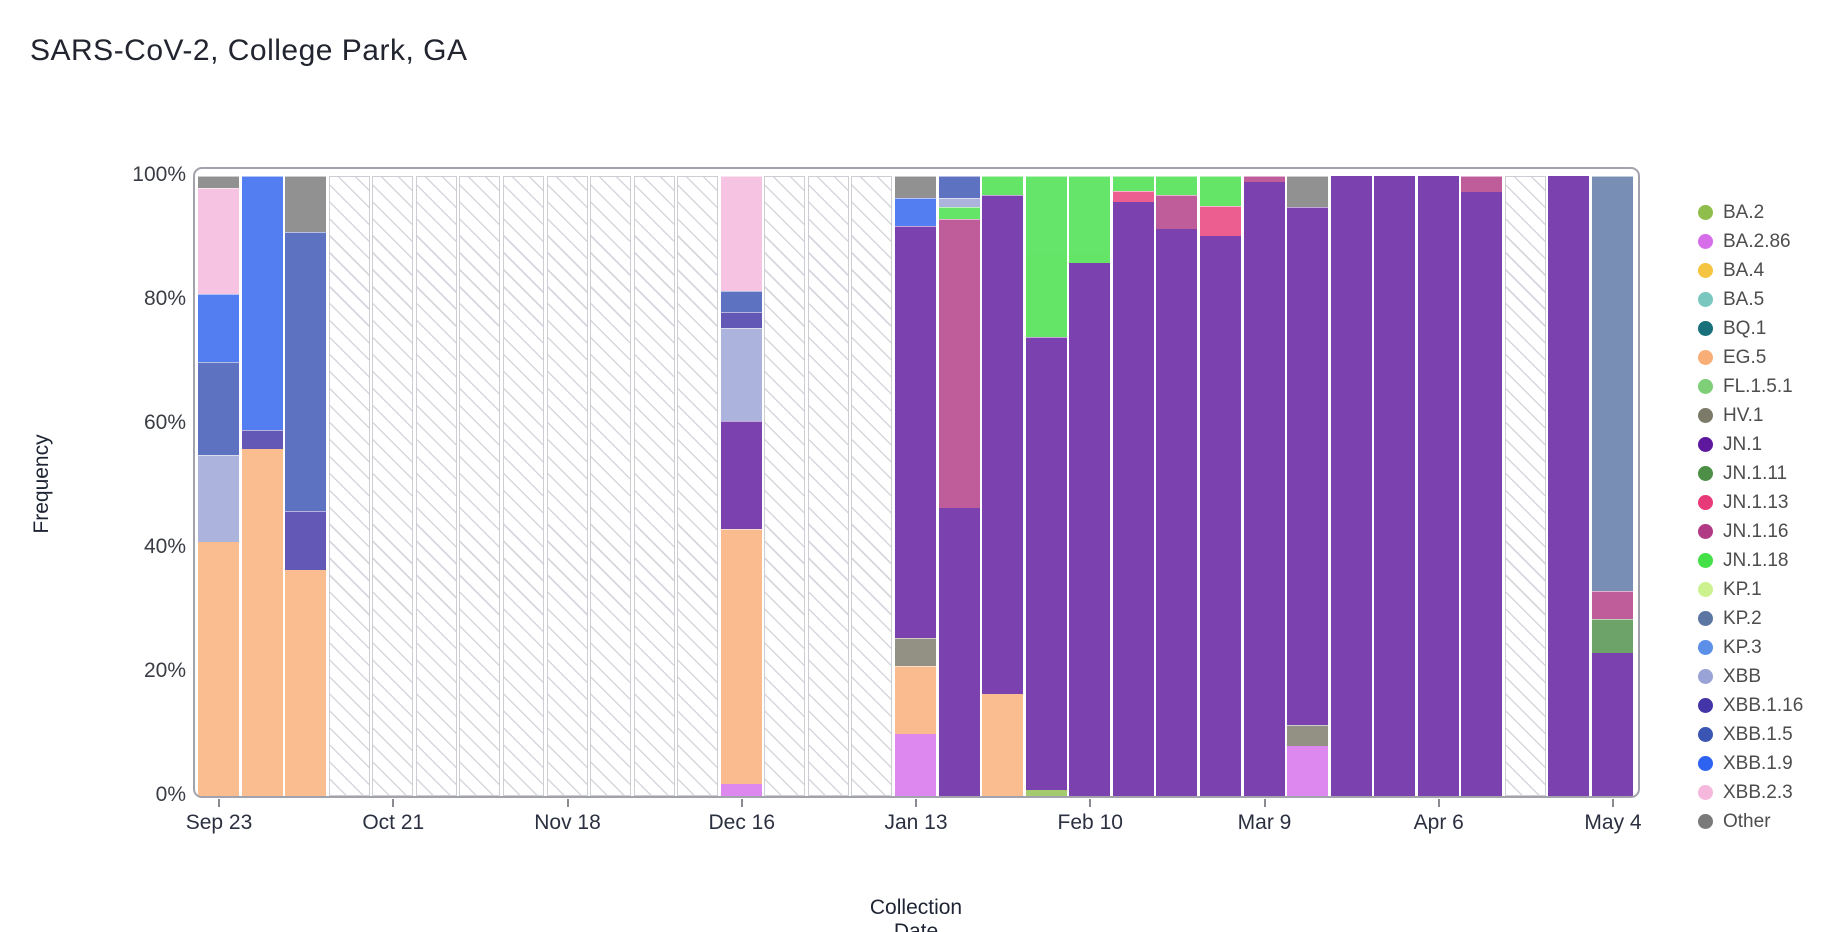  Describe the element at coordinates (1742, 618) in the screenshot. I see `legend-label: KP.2` at that location.